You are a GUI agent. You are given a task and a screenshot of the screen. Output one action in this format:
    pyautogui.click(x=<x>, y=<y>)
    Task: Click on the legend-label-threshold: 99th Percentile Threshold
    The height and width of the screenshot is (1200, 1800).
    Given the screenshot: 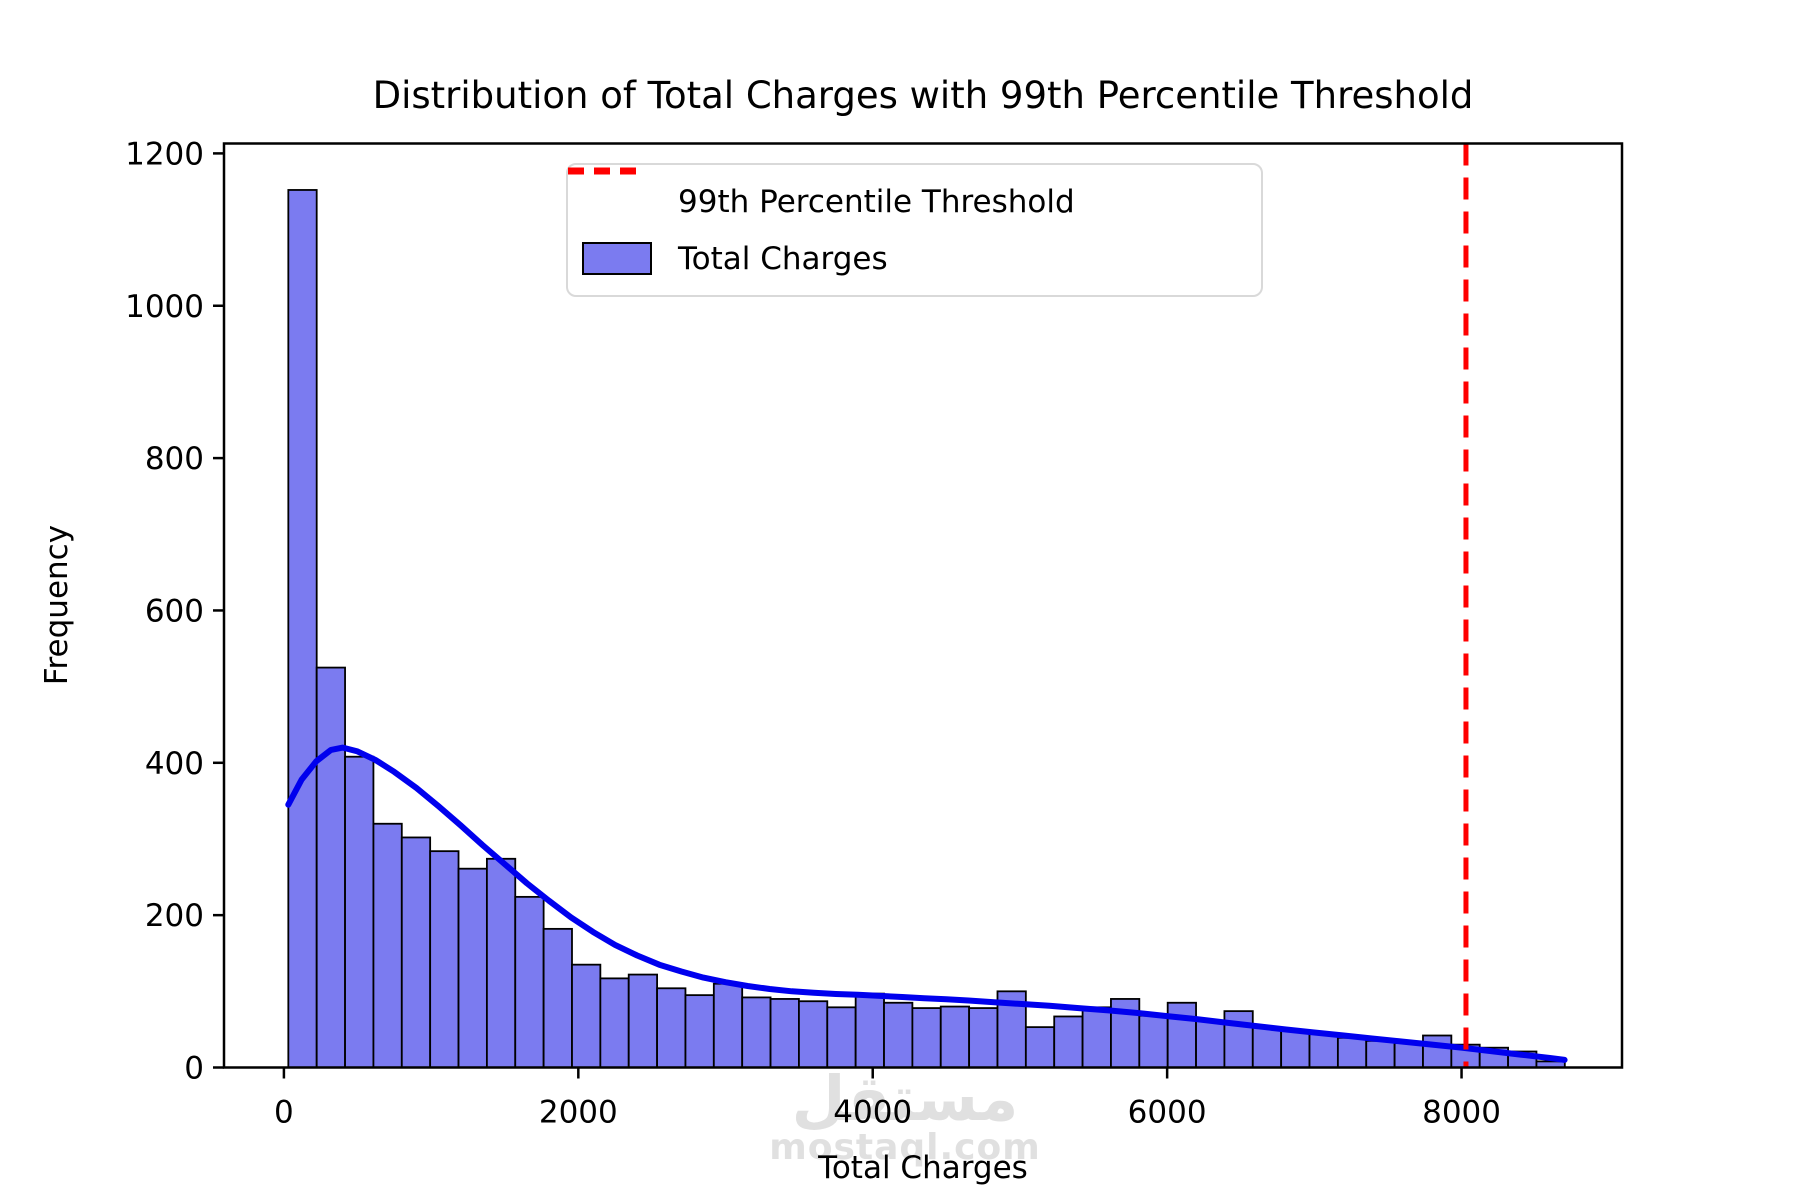 What is the action you would take?
    pyautogui.click(x=876, y=201)
    